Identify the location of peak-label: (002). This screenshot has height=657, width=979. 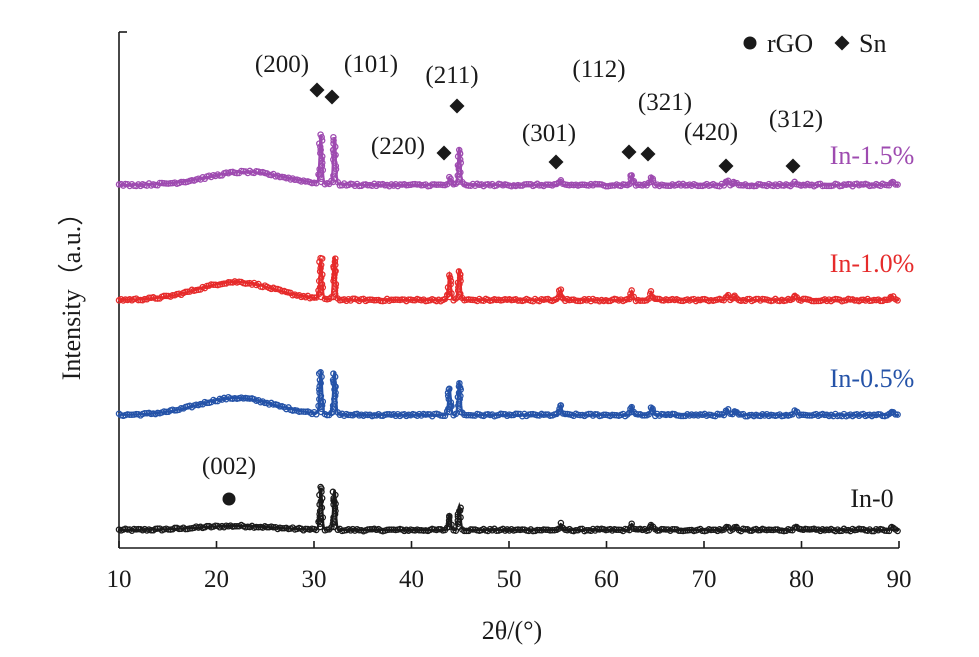
(229, 466).